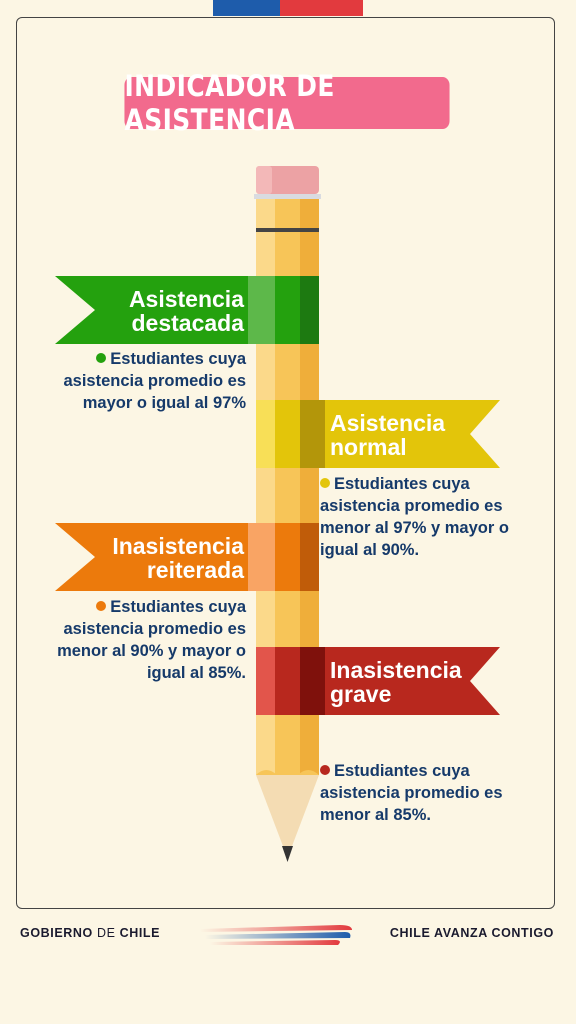 This screenshot has width=576, height=1024. Describe the element at coordinates (287, 816) in the screenshot. I see `pencil-tip` at that location.